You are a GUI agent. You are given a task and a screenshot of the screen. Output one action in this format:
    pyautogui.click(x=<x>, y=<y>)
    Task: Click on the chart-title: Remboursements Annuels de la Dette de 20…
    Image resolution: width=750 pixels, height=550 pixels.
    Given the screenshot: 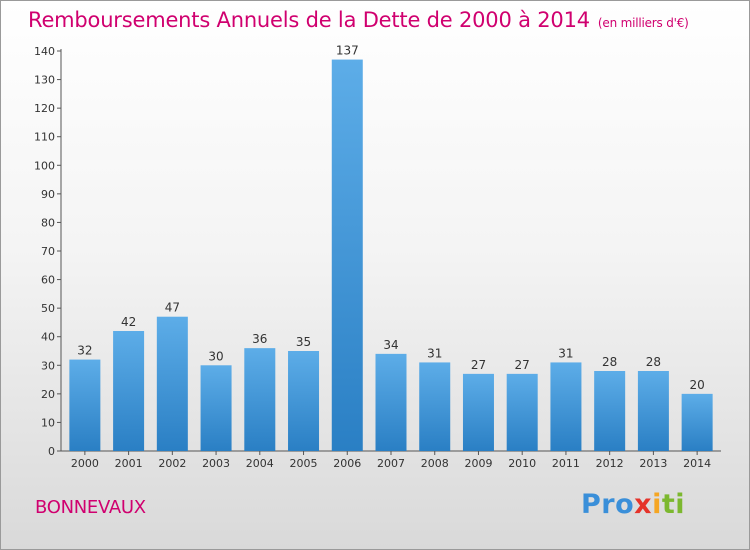 What is the action you would take?
    pyautogui.click(x=358, y=20)
    